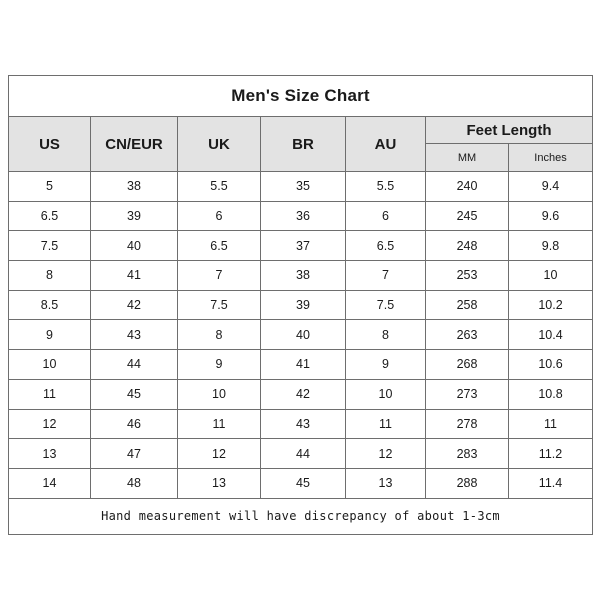 Image resolution: width=600 pixels, height=600 pixels. I want to click on cell-uk: 13, so click(219, 483).